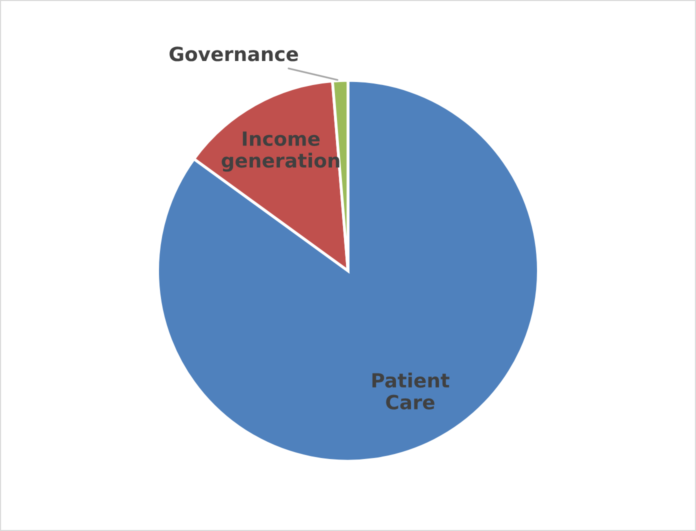  What do you see at coordinates (234, 54) in the screenshot?
I see `slice-label: Governance` at bounding box center [234, 54].